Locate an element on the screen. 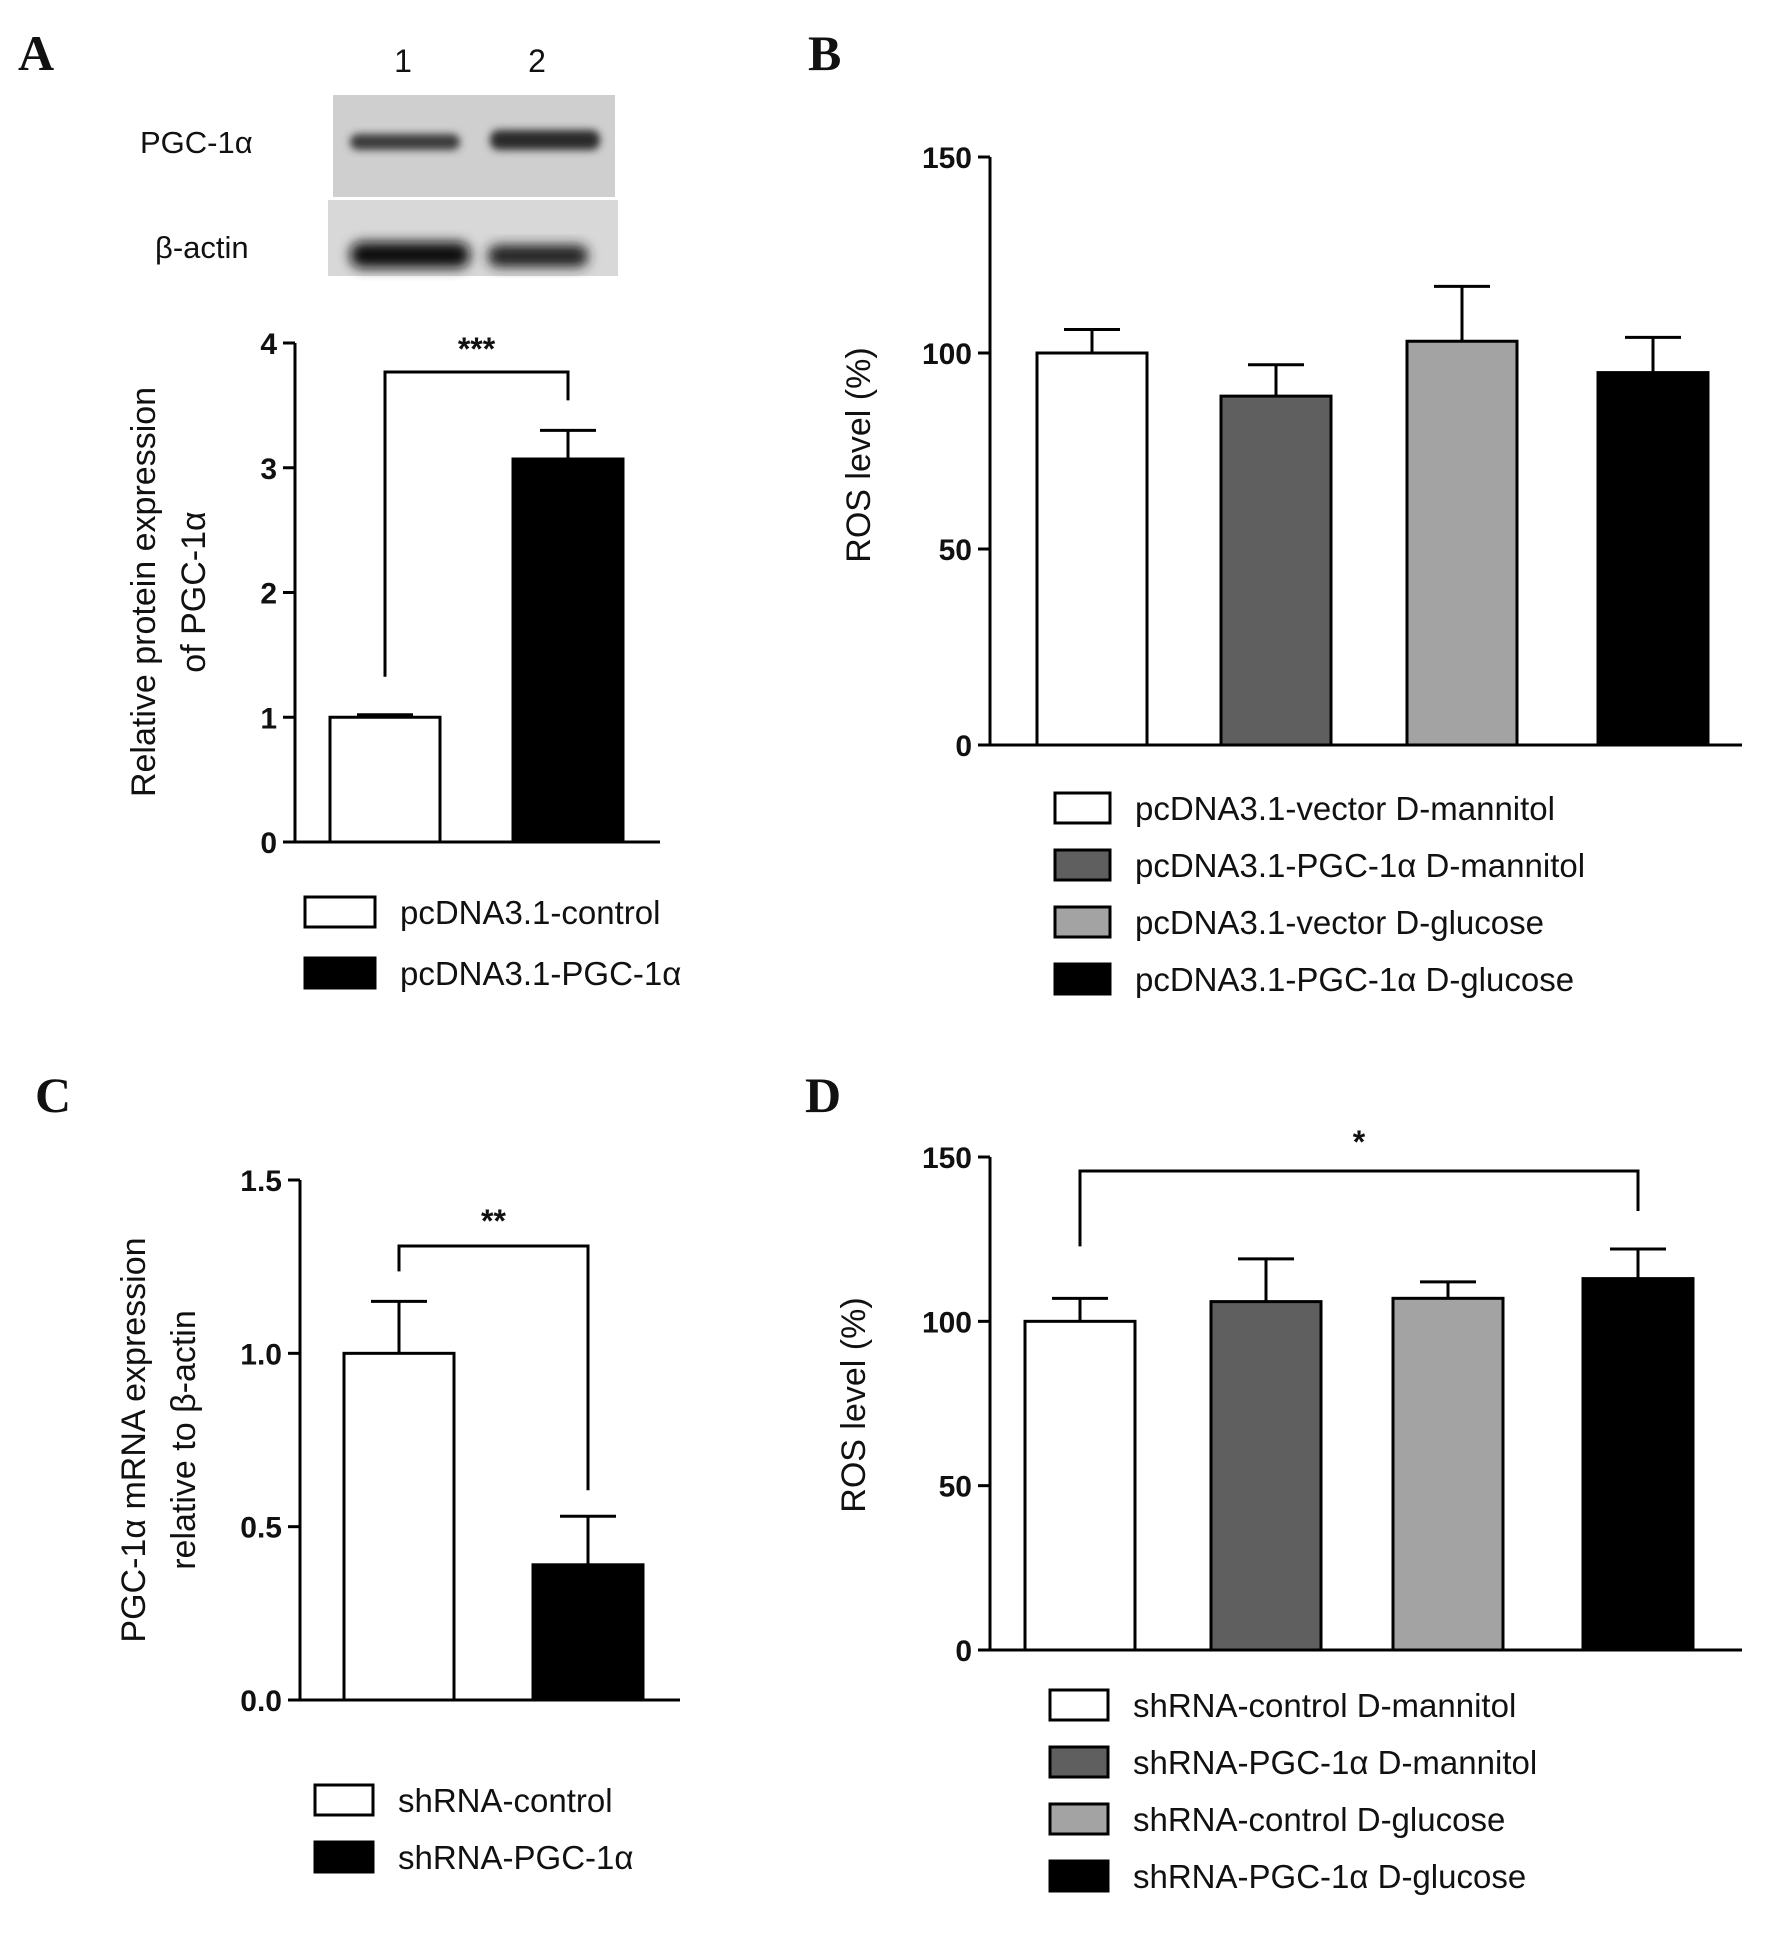 The width and height of the screenshot is (1772, 1950). y-axis-label: of PGC-1α is located at coordinates (194, 591).